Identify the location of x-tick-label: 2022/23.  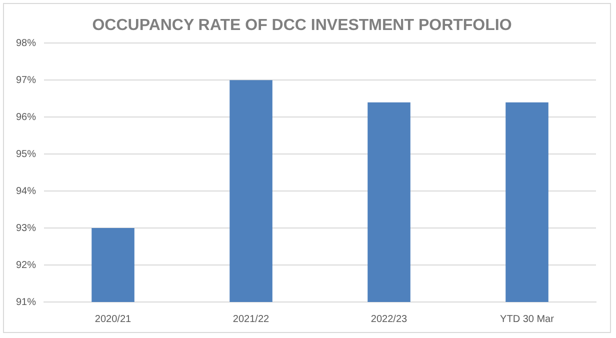
(389, 319).